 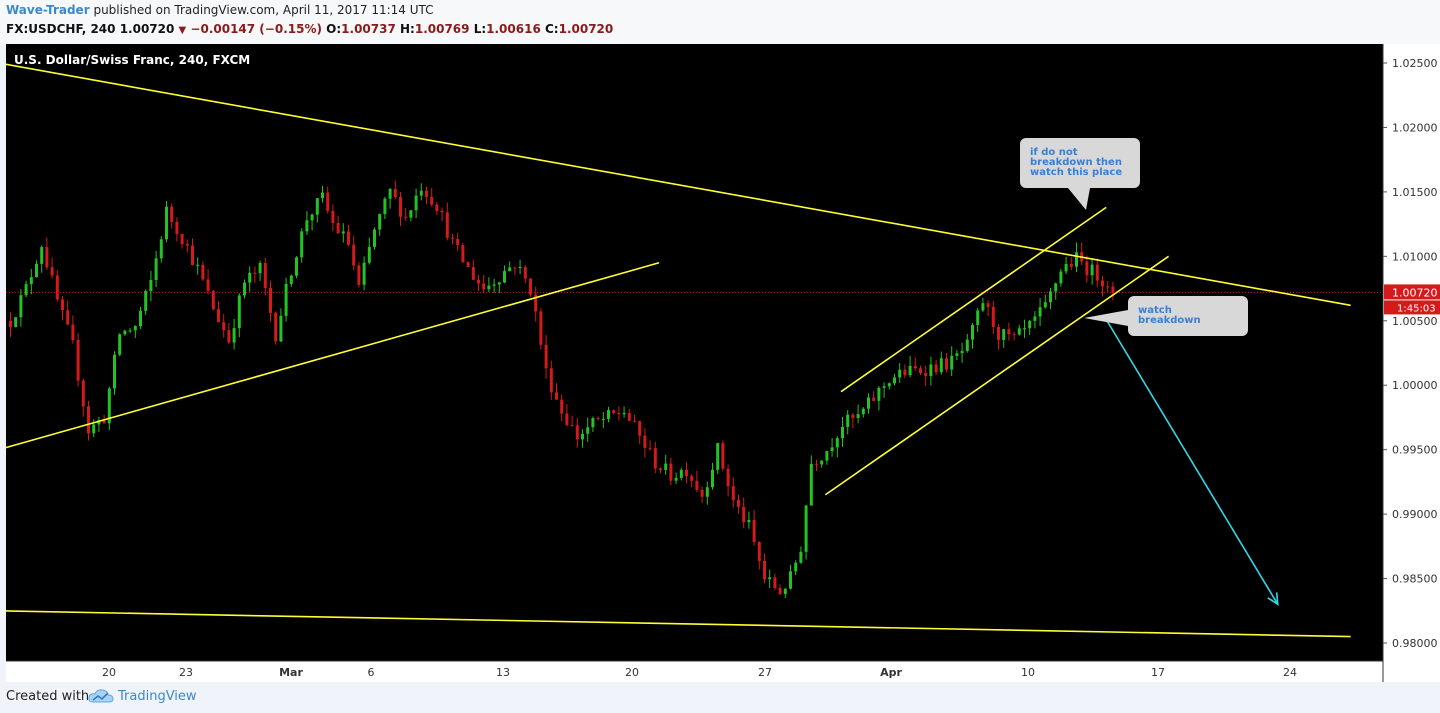 What do you see at coordinates (1290, 672) in the screenshot?
I see `x-tick-label: 24` at bounding box center [1290, 672].